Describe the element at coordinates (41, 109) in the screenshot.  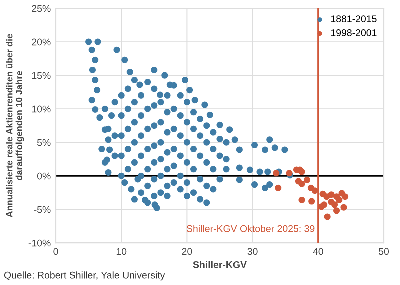
I see `y-tick-label: 10%` at that location.